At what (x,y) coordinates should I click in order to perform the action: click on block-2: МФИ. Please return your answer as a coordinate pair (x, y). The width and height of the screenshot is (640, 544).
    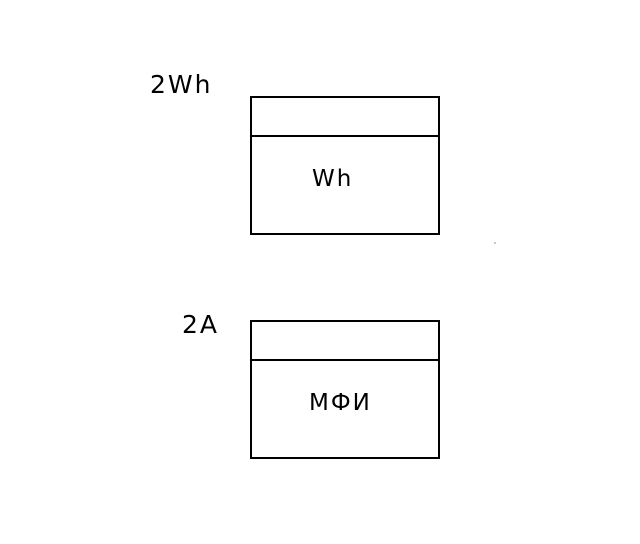
    Looking at the image, I should click on (345, 389).